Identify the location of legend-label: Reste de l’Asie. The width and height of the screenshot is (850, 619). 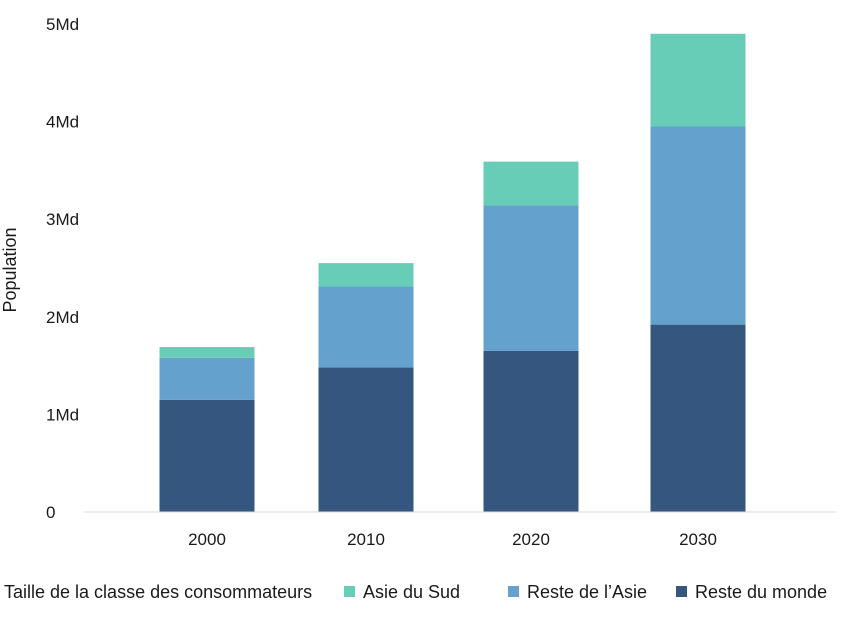
(587, 592).